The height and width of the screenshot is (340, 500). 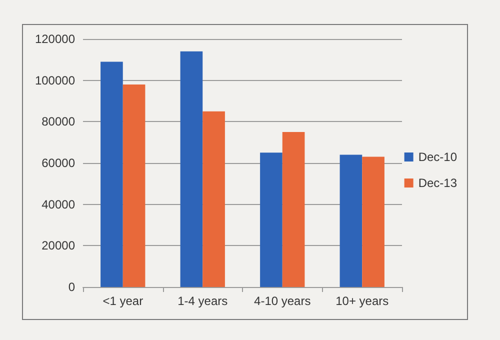 I want to click on y-tick-label: 20000, so click(x=59, y=245).